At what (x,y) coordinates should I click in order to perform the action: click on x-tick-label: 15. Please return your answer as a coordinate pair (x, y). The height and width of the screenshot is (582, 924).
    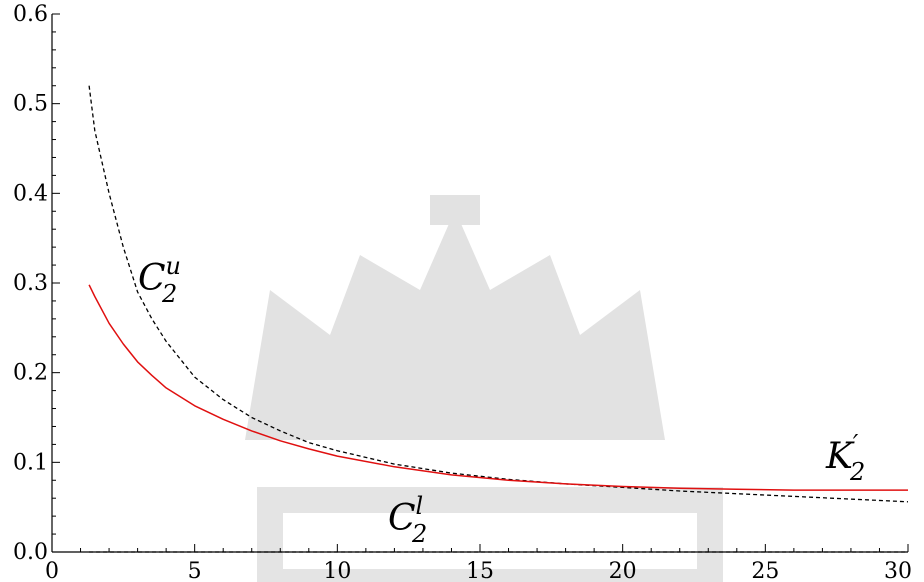
    Looking at the image, I should click on (480, 570).